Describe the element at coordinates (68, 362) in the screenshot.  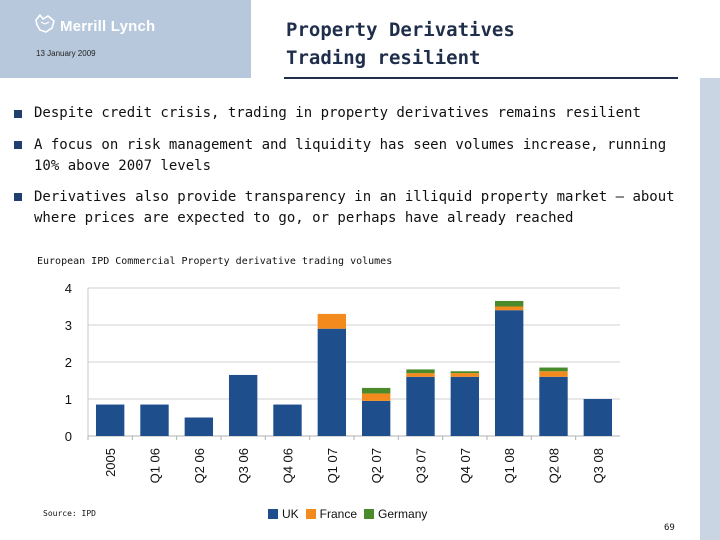
I see `y-tick-label: 2` at that location.